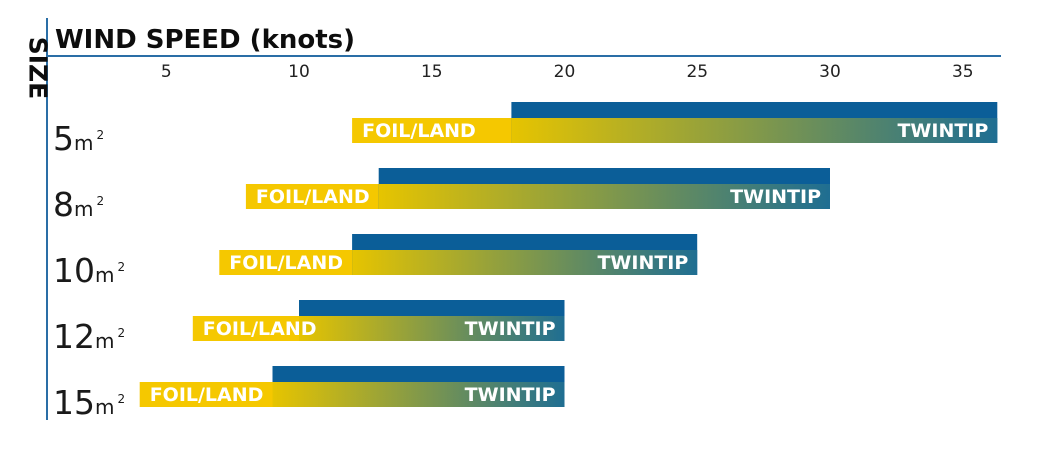 The height and width of the screenshot is (468, 1051). I want to click on x-tick-label: 20, so click(565, 72).